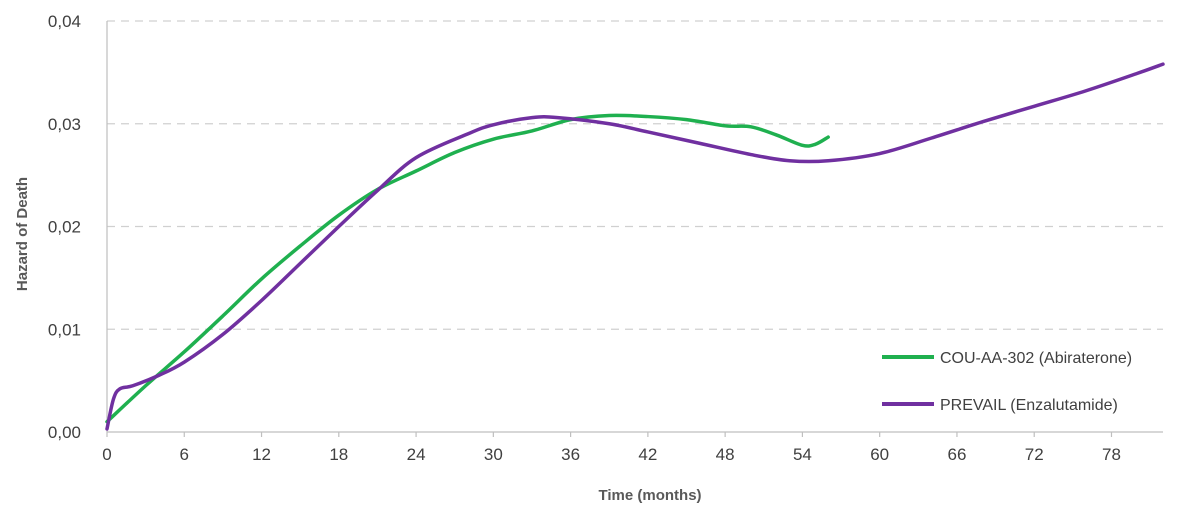 The height and width of the screenshot is (512, 1201). Describe the element at coordinates (647, 454) in the screenshot. I see `x-tick-label: 42` at that location.